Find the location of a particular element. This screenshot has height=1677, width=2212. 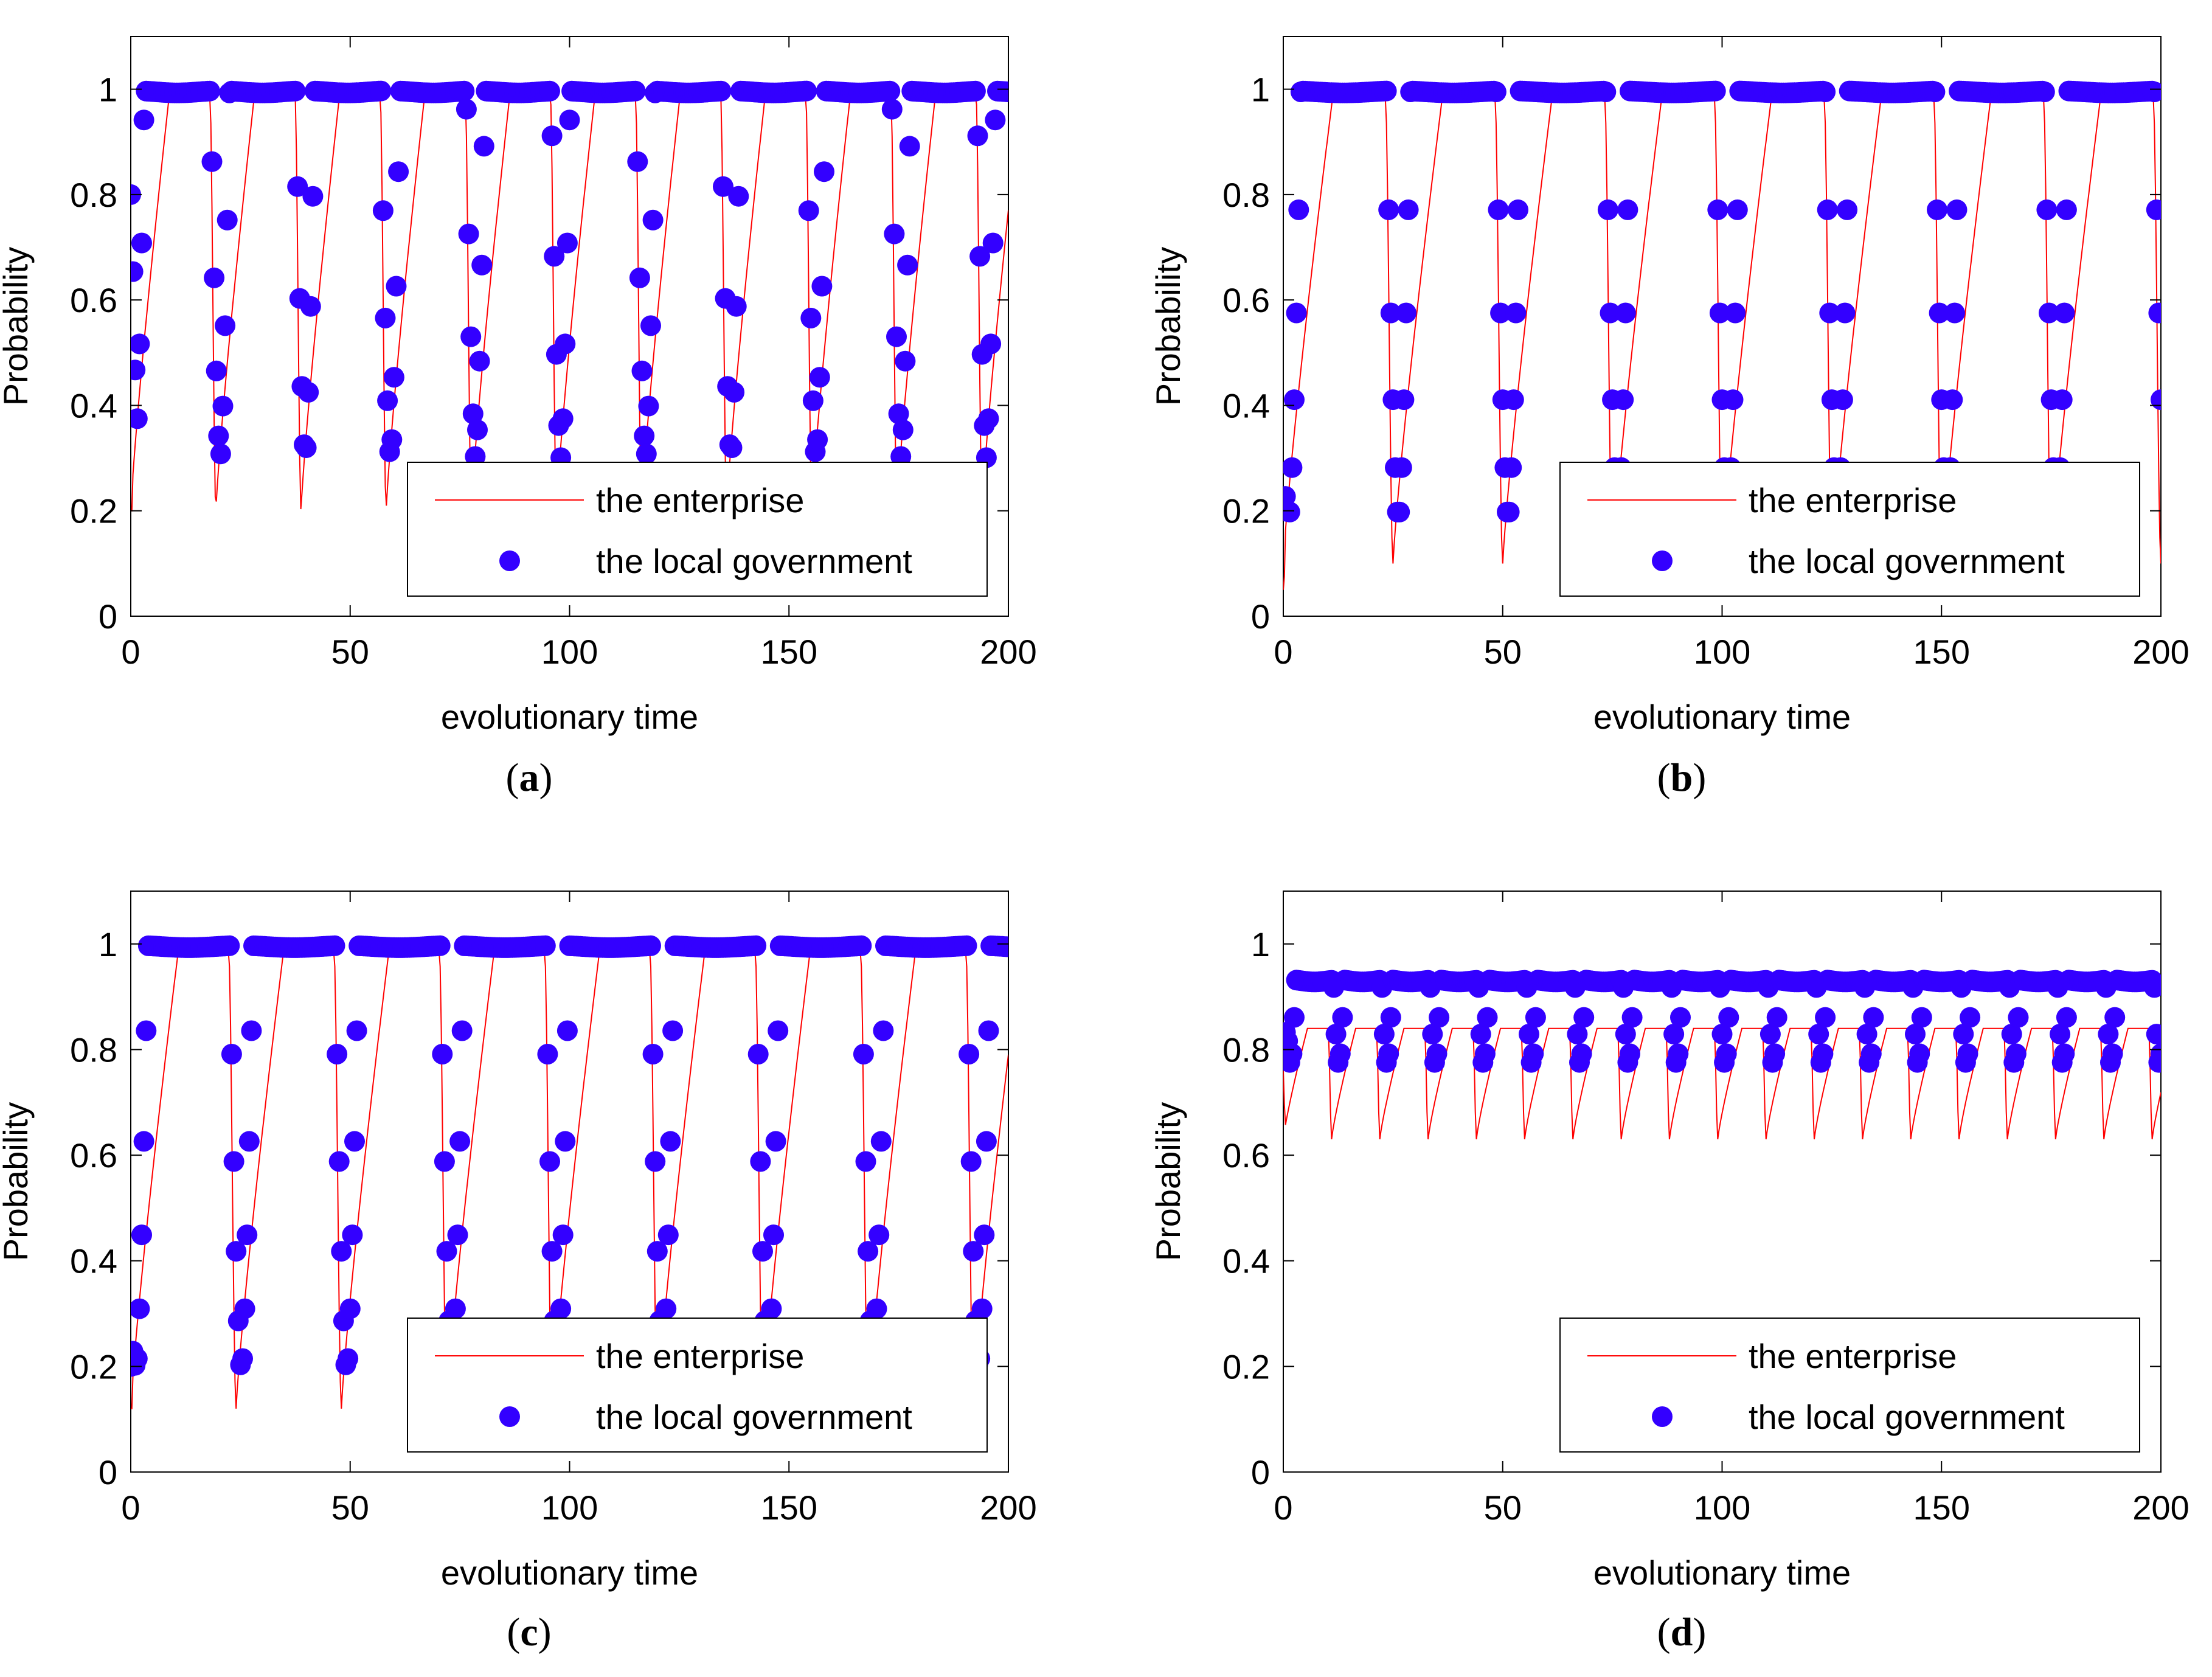

y-tick-label: 0.6 is located at coordinates (94, 1155).